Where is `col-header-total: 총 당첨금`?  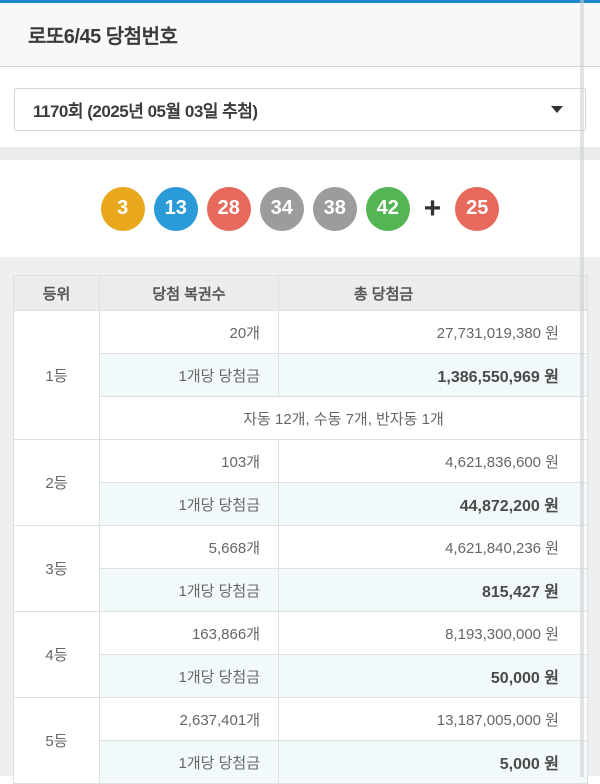
col-header-total: 총 당첨금 is located at coordinates (433, 293).